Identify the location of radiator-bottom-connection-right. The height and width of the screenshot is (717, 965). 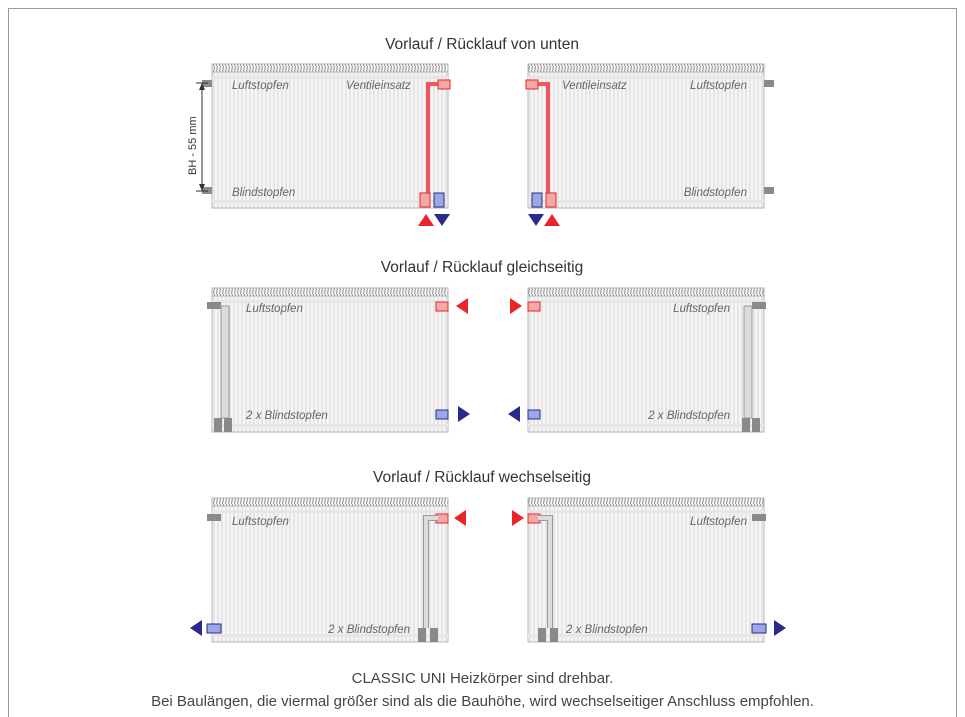
(649, 136).